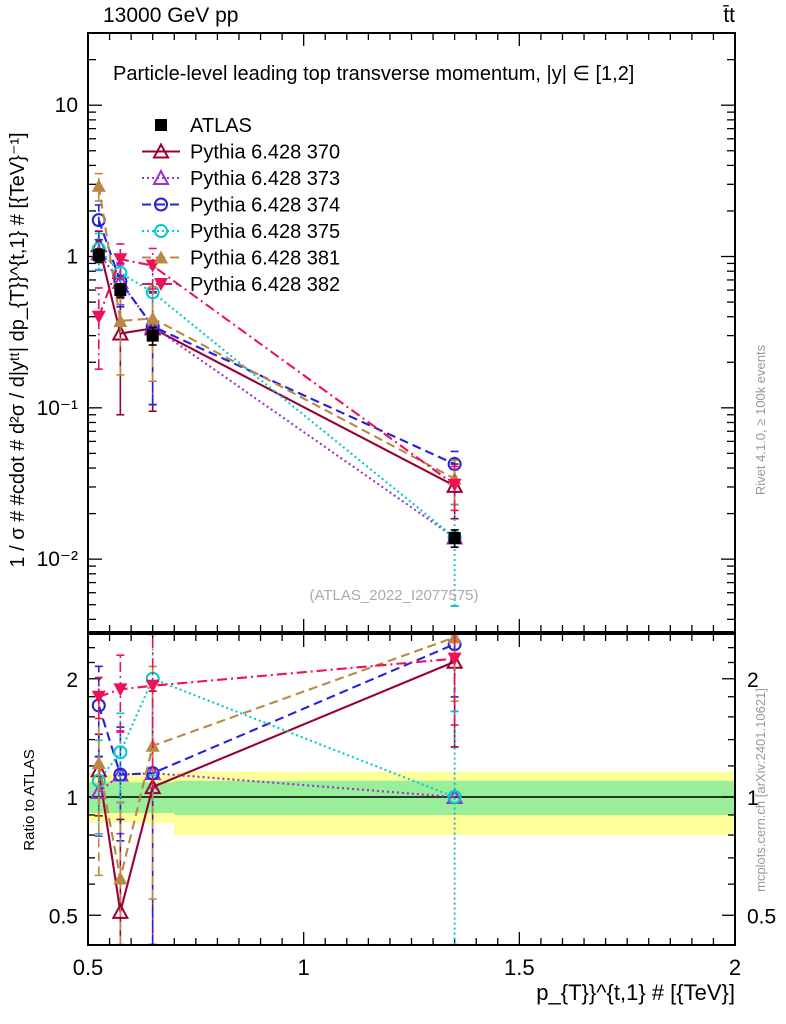 The width and height of the screenshot is (786, 1024). Describe the element at coordinates (63, 916) in the screenshot. I see `ytick-label-ratio-2: 0.5` at that location.